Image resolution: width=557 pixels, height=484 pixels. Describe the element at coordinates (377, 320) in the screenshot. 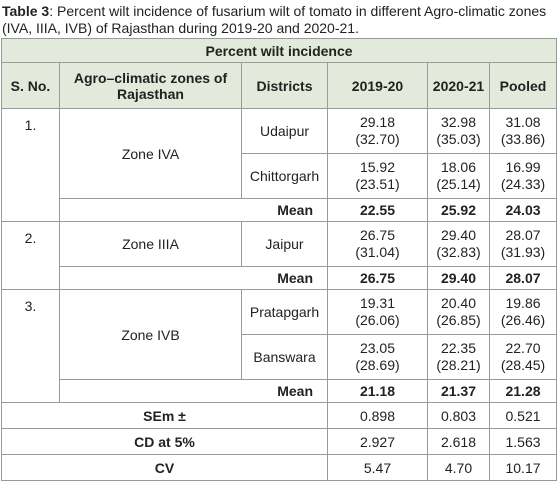

I see `transformed-value: (26.06)` at that location.